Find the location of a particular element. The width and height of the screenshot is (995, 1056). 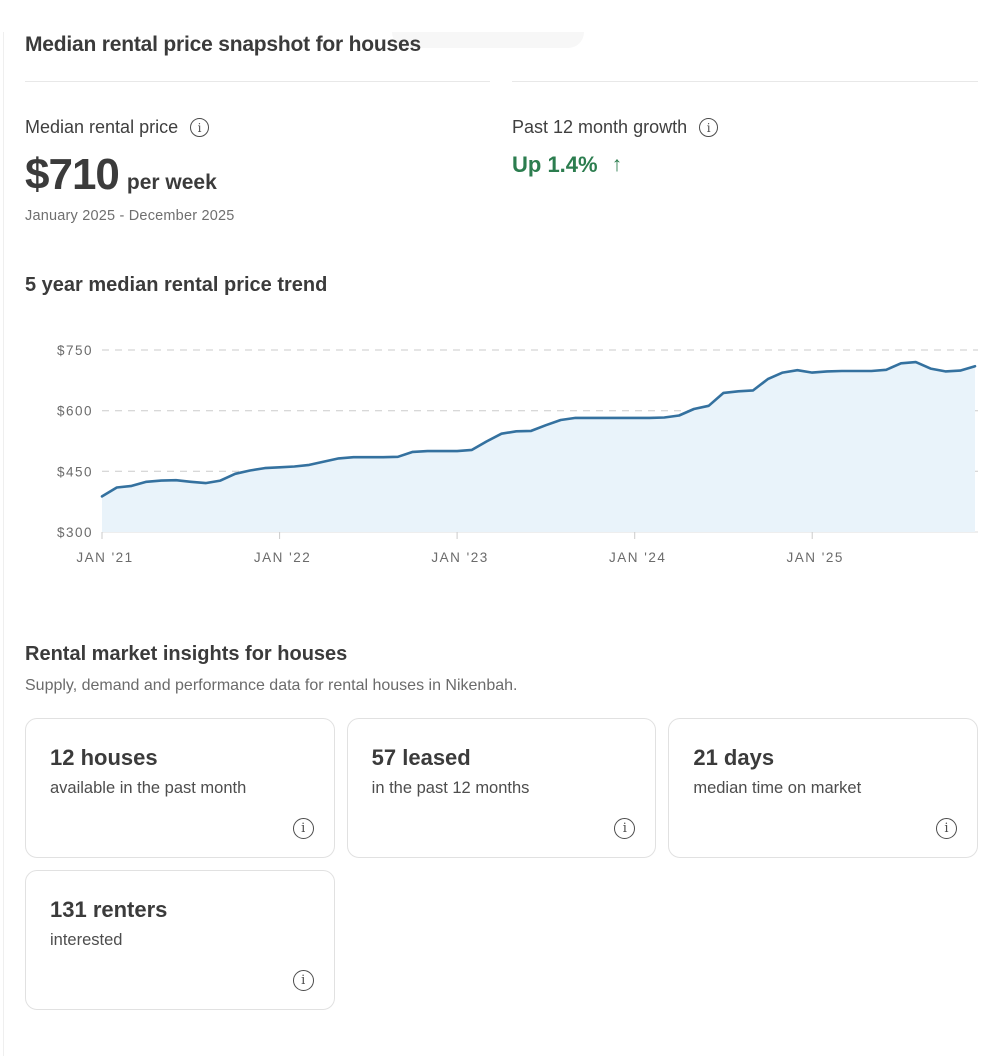

card-caption: interested is located at coordinates (86, 940).